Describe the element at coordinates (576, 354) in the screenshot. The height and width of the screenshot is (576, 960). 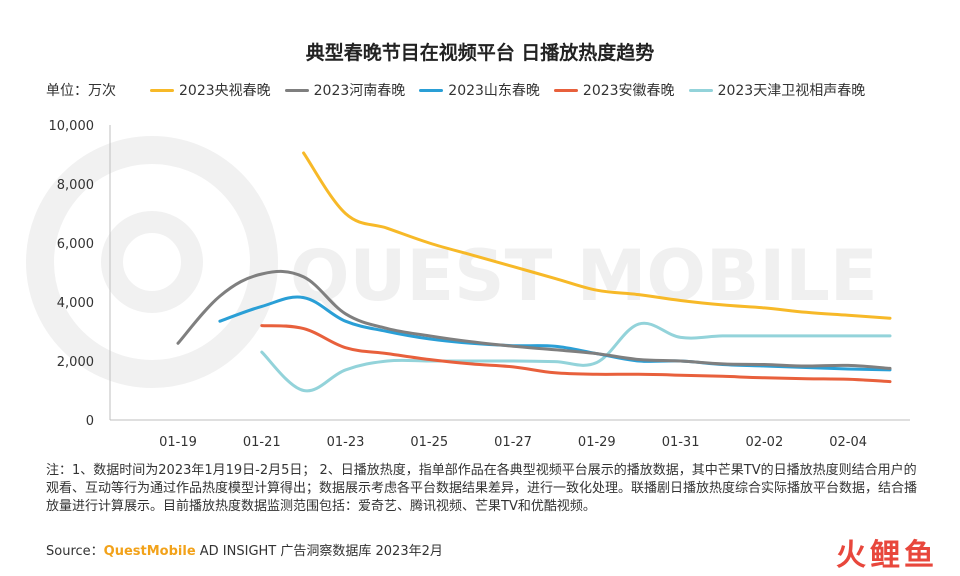
I see `series-line-2023安徽春晚` at that location.